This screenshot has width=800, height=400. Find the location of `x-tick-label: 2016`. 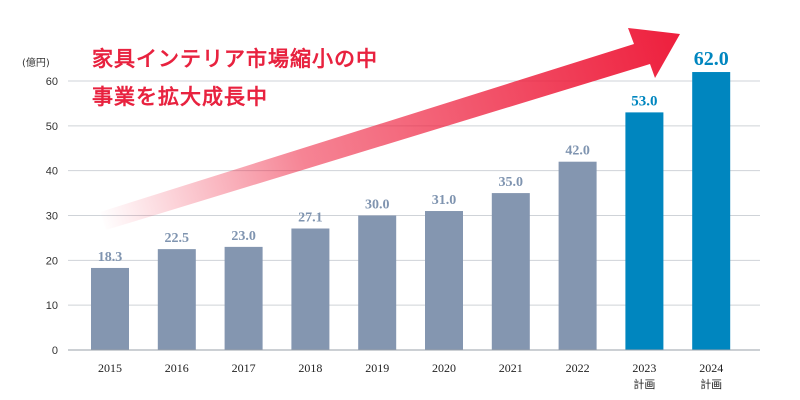

x-tick-label: 2016 is located at coordinates (177, 368).